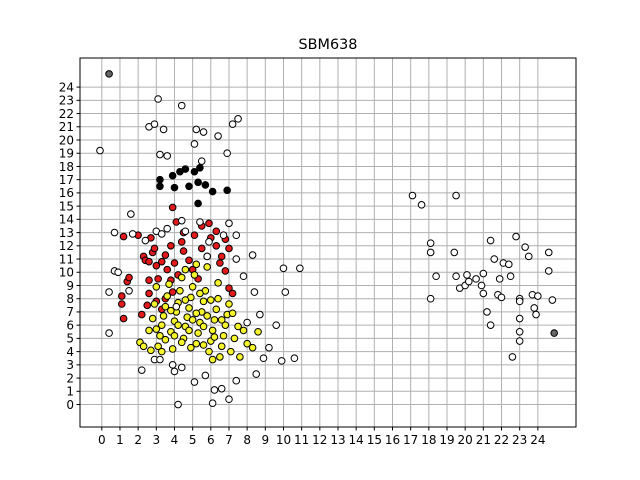 This screenshot has width=640, height=480. Describe the element at coordinates (66, 140) in the screenshot. I see `y-tick-label: 20` at that location.